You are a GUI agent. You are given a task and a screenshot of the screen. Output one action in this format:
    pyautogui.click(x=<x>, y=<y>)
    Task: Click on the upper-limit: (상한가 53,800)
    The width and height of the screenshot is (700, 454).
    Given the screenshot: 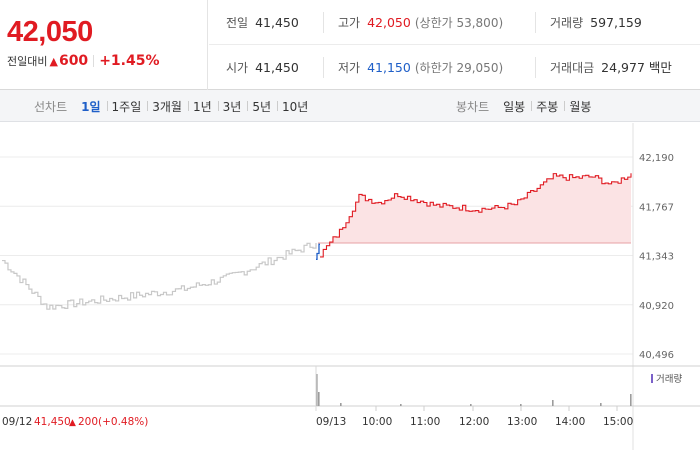 What is the action you would take?
    pyautogui.click(x=459, y=23)
    